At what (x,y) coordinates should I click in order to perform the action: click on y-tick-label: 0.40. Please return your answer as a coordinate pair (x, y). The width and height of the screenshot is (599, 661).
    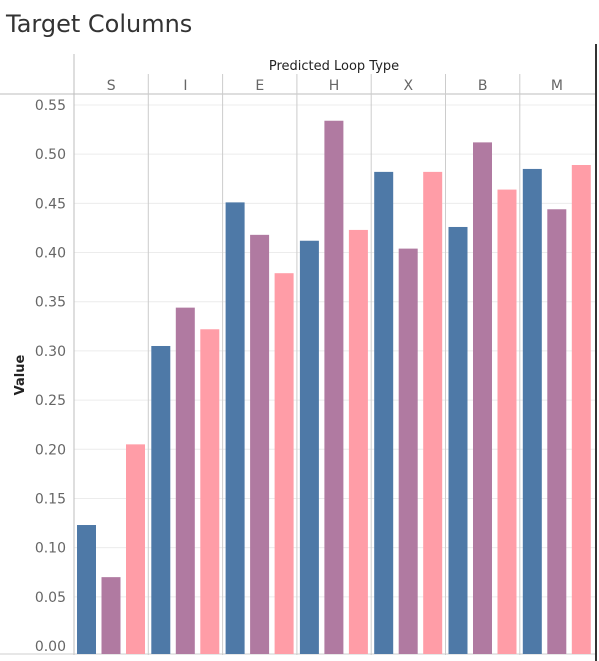
    Looking at the image, I should click on (50, 254).